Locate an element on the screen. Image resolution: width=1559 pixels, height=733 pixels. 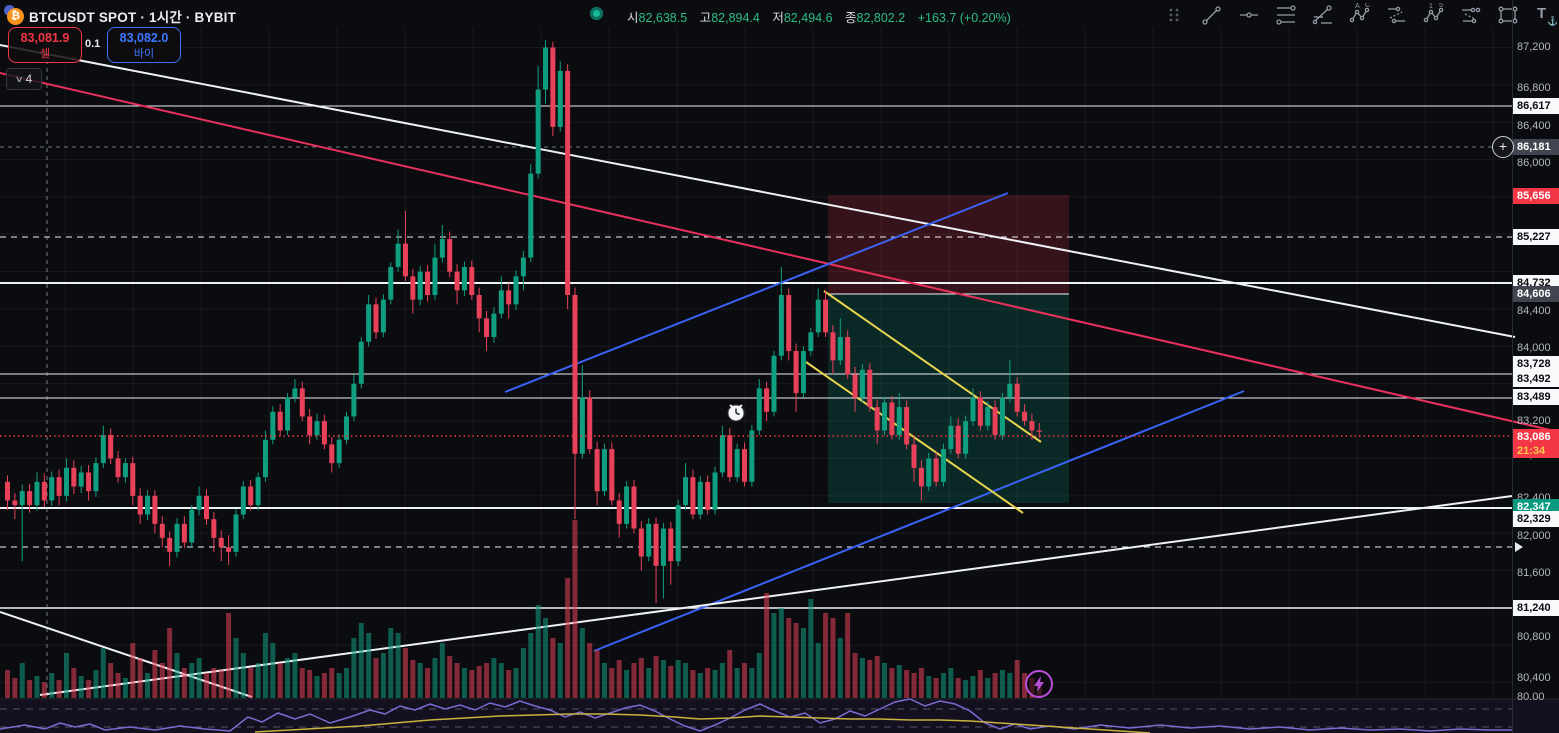
blue-ascending-upper is located at coordinates (756, 292).